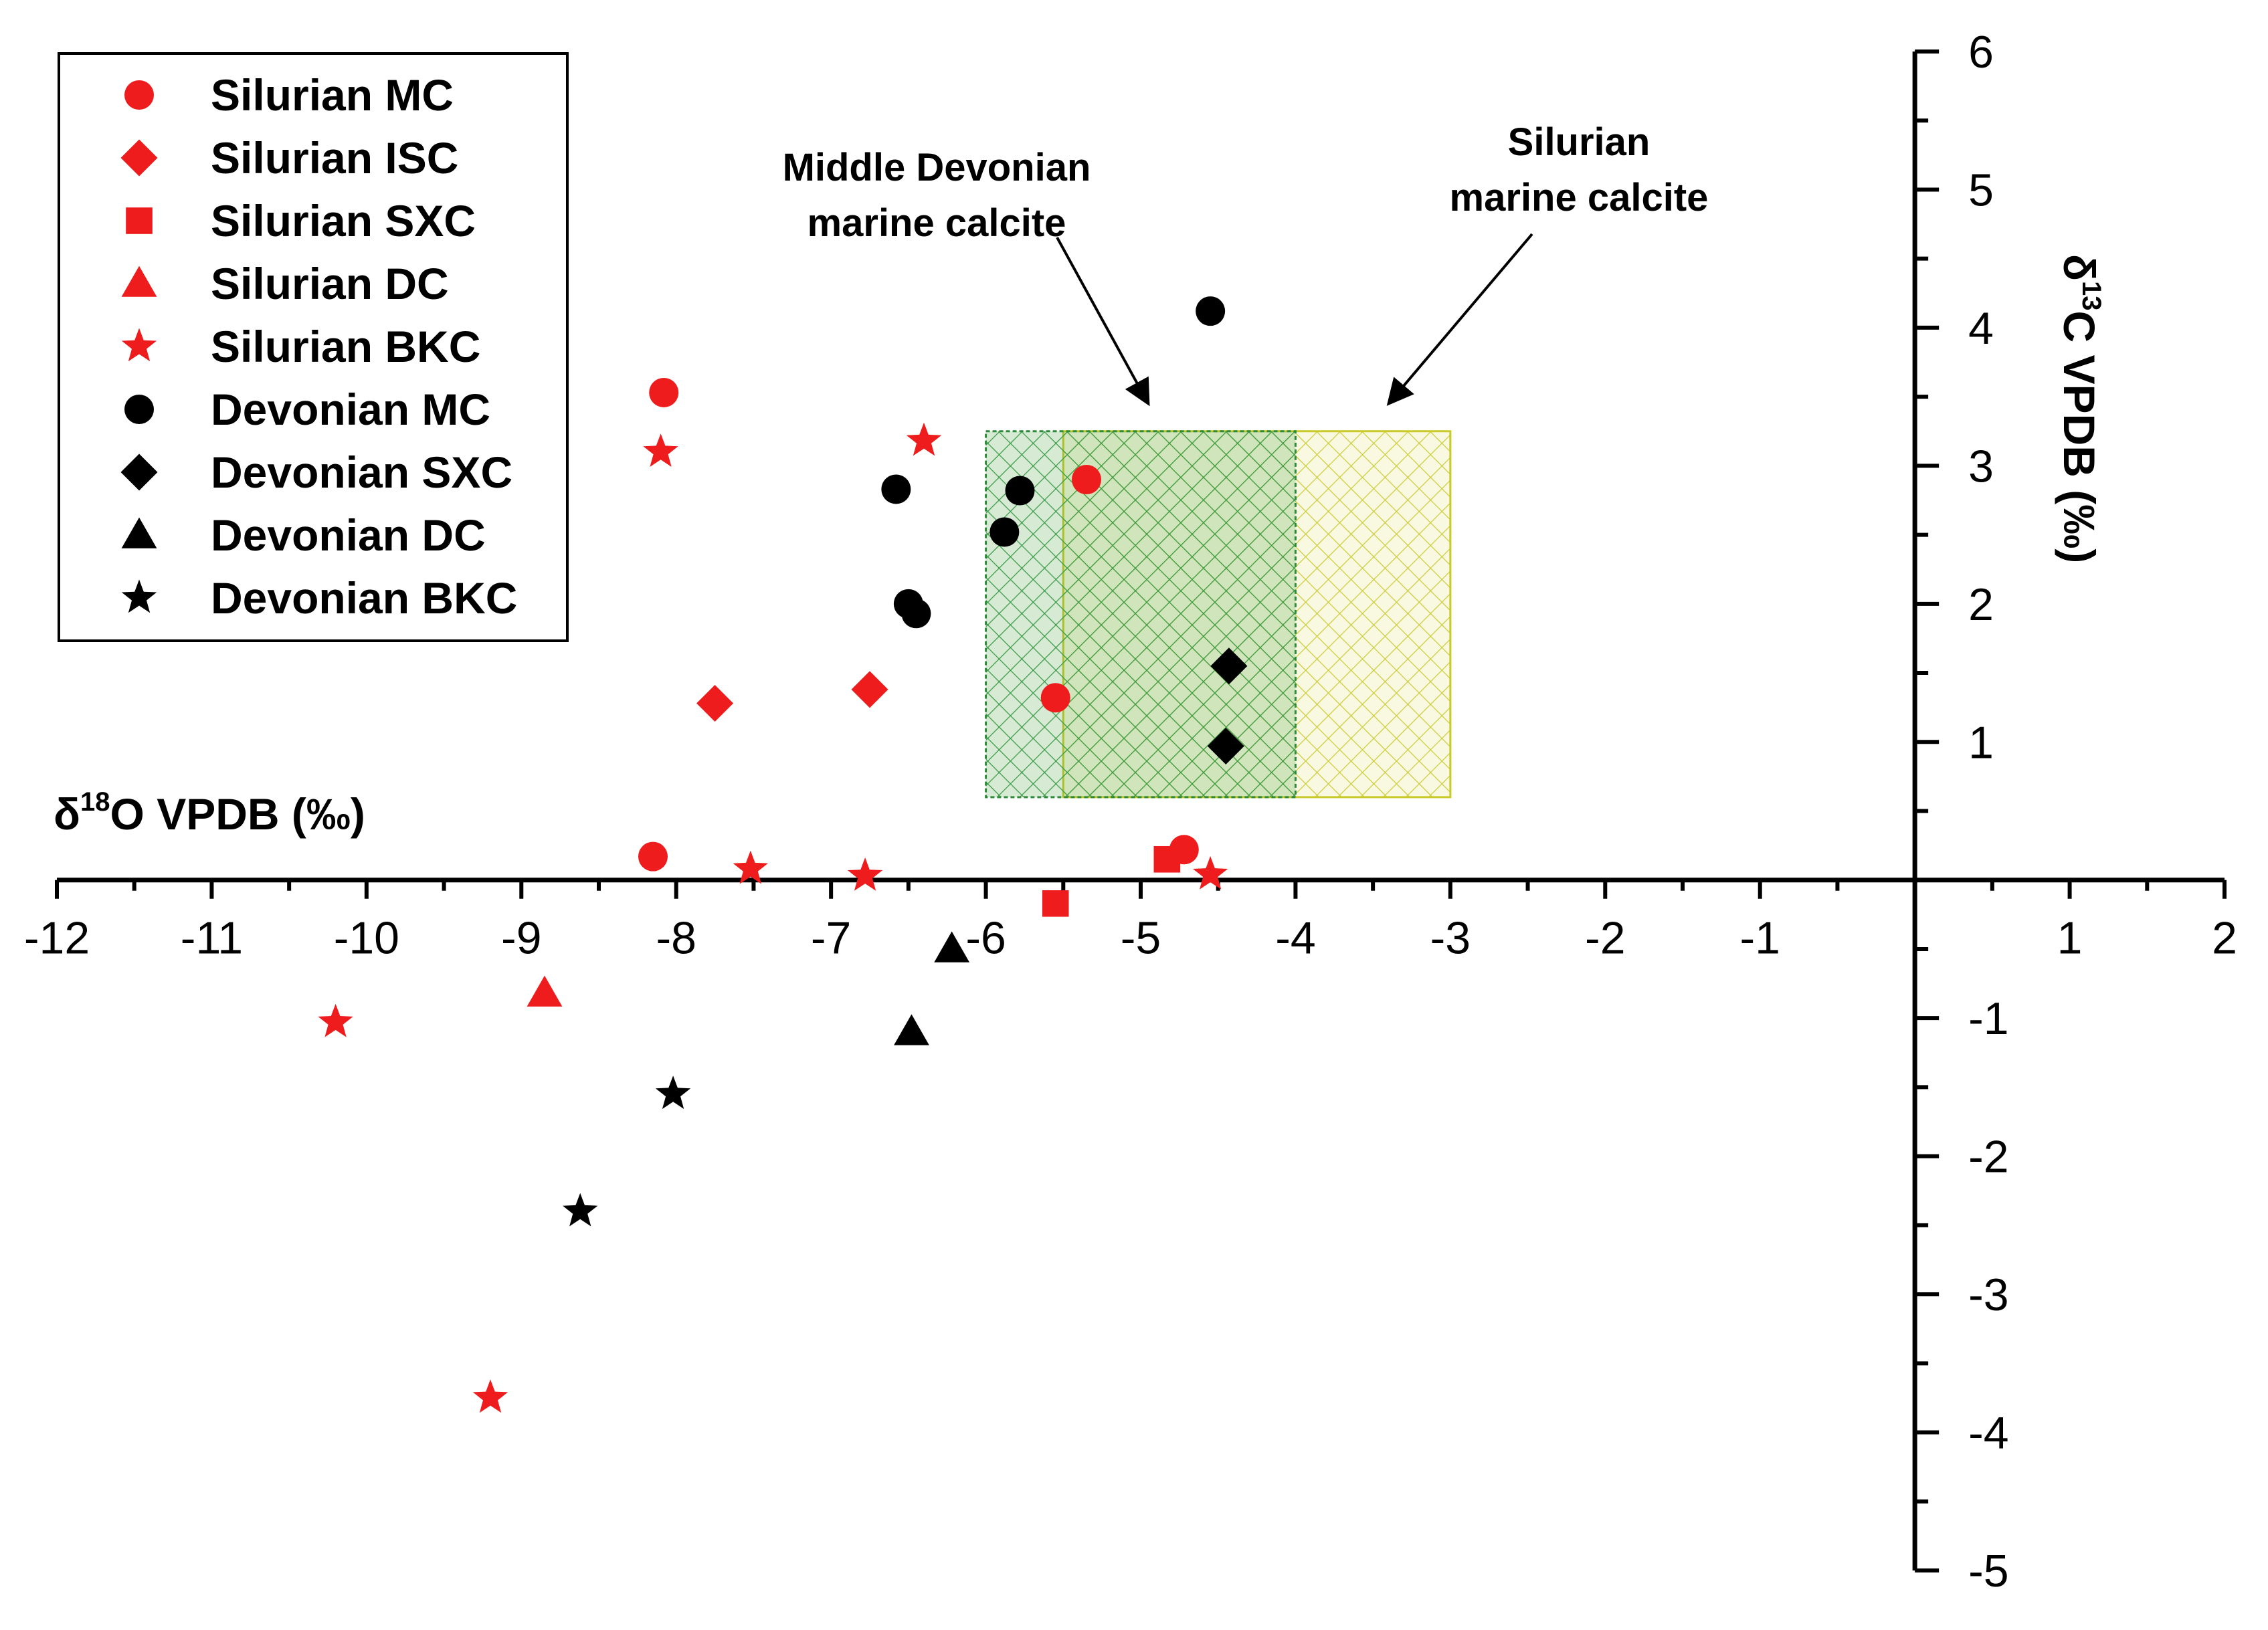 The image size is (2268, 1630). Describe the element at coordinates (1988, 1018) in the screenshot. I see `y-tick-label: -1` at that location.